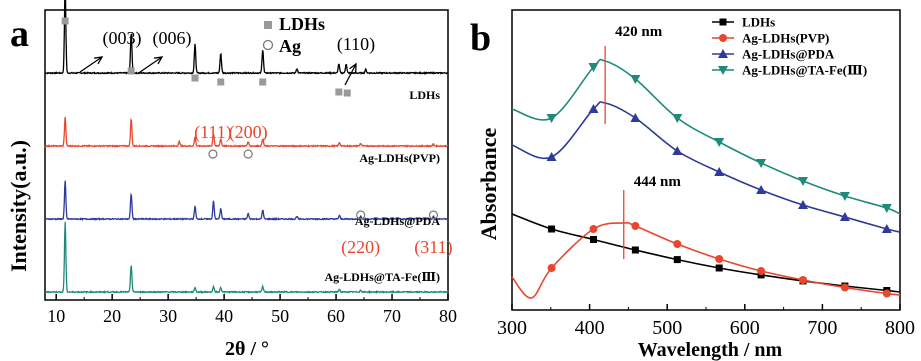 The image size is (921, 361). What do you see at coordinates (745, 328) in the screenshot?
I see `panel-b-xtick-label: 600` at bounding box center [745, 328].